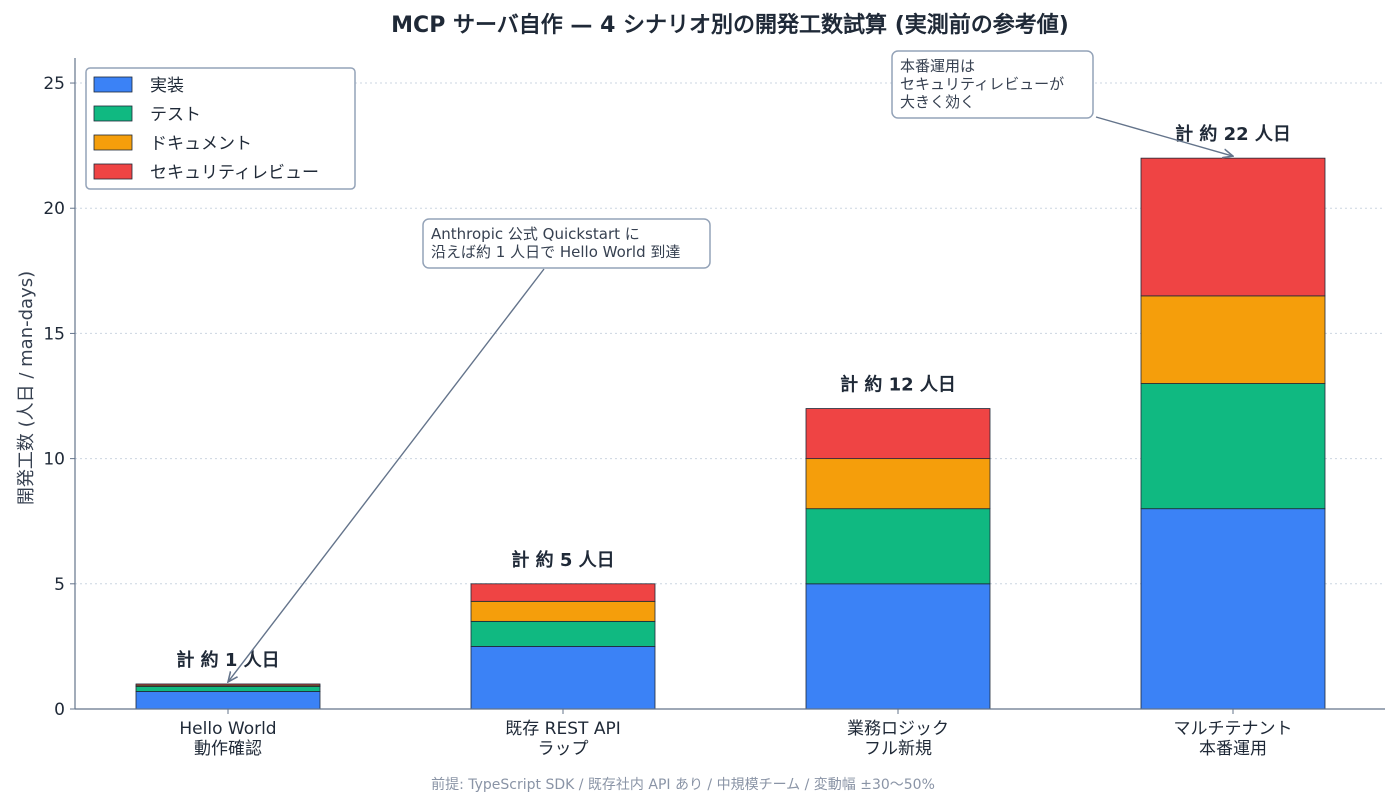 The height and width of the screenshot is (805, 1398). I want to click on chart-title: MCP サーバ自作 — 4 シナリオ別の開発工数試算 (実測前の参考値), so click(730, 25).